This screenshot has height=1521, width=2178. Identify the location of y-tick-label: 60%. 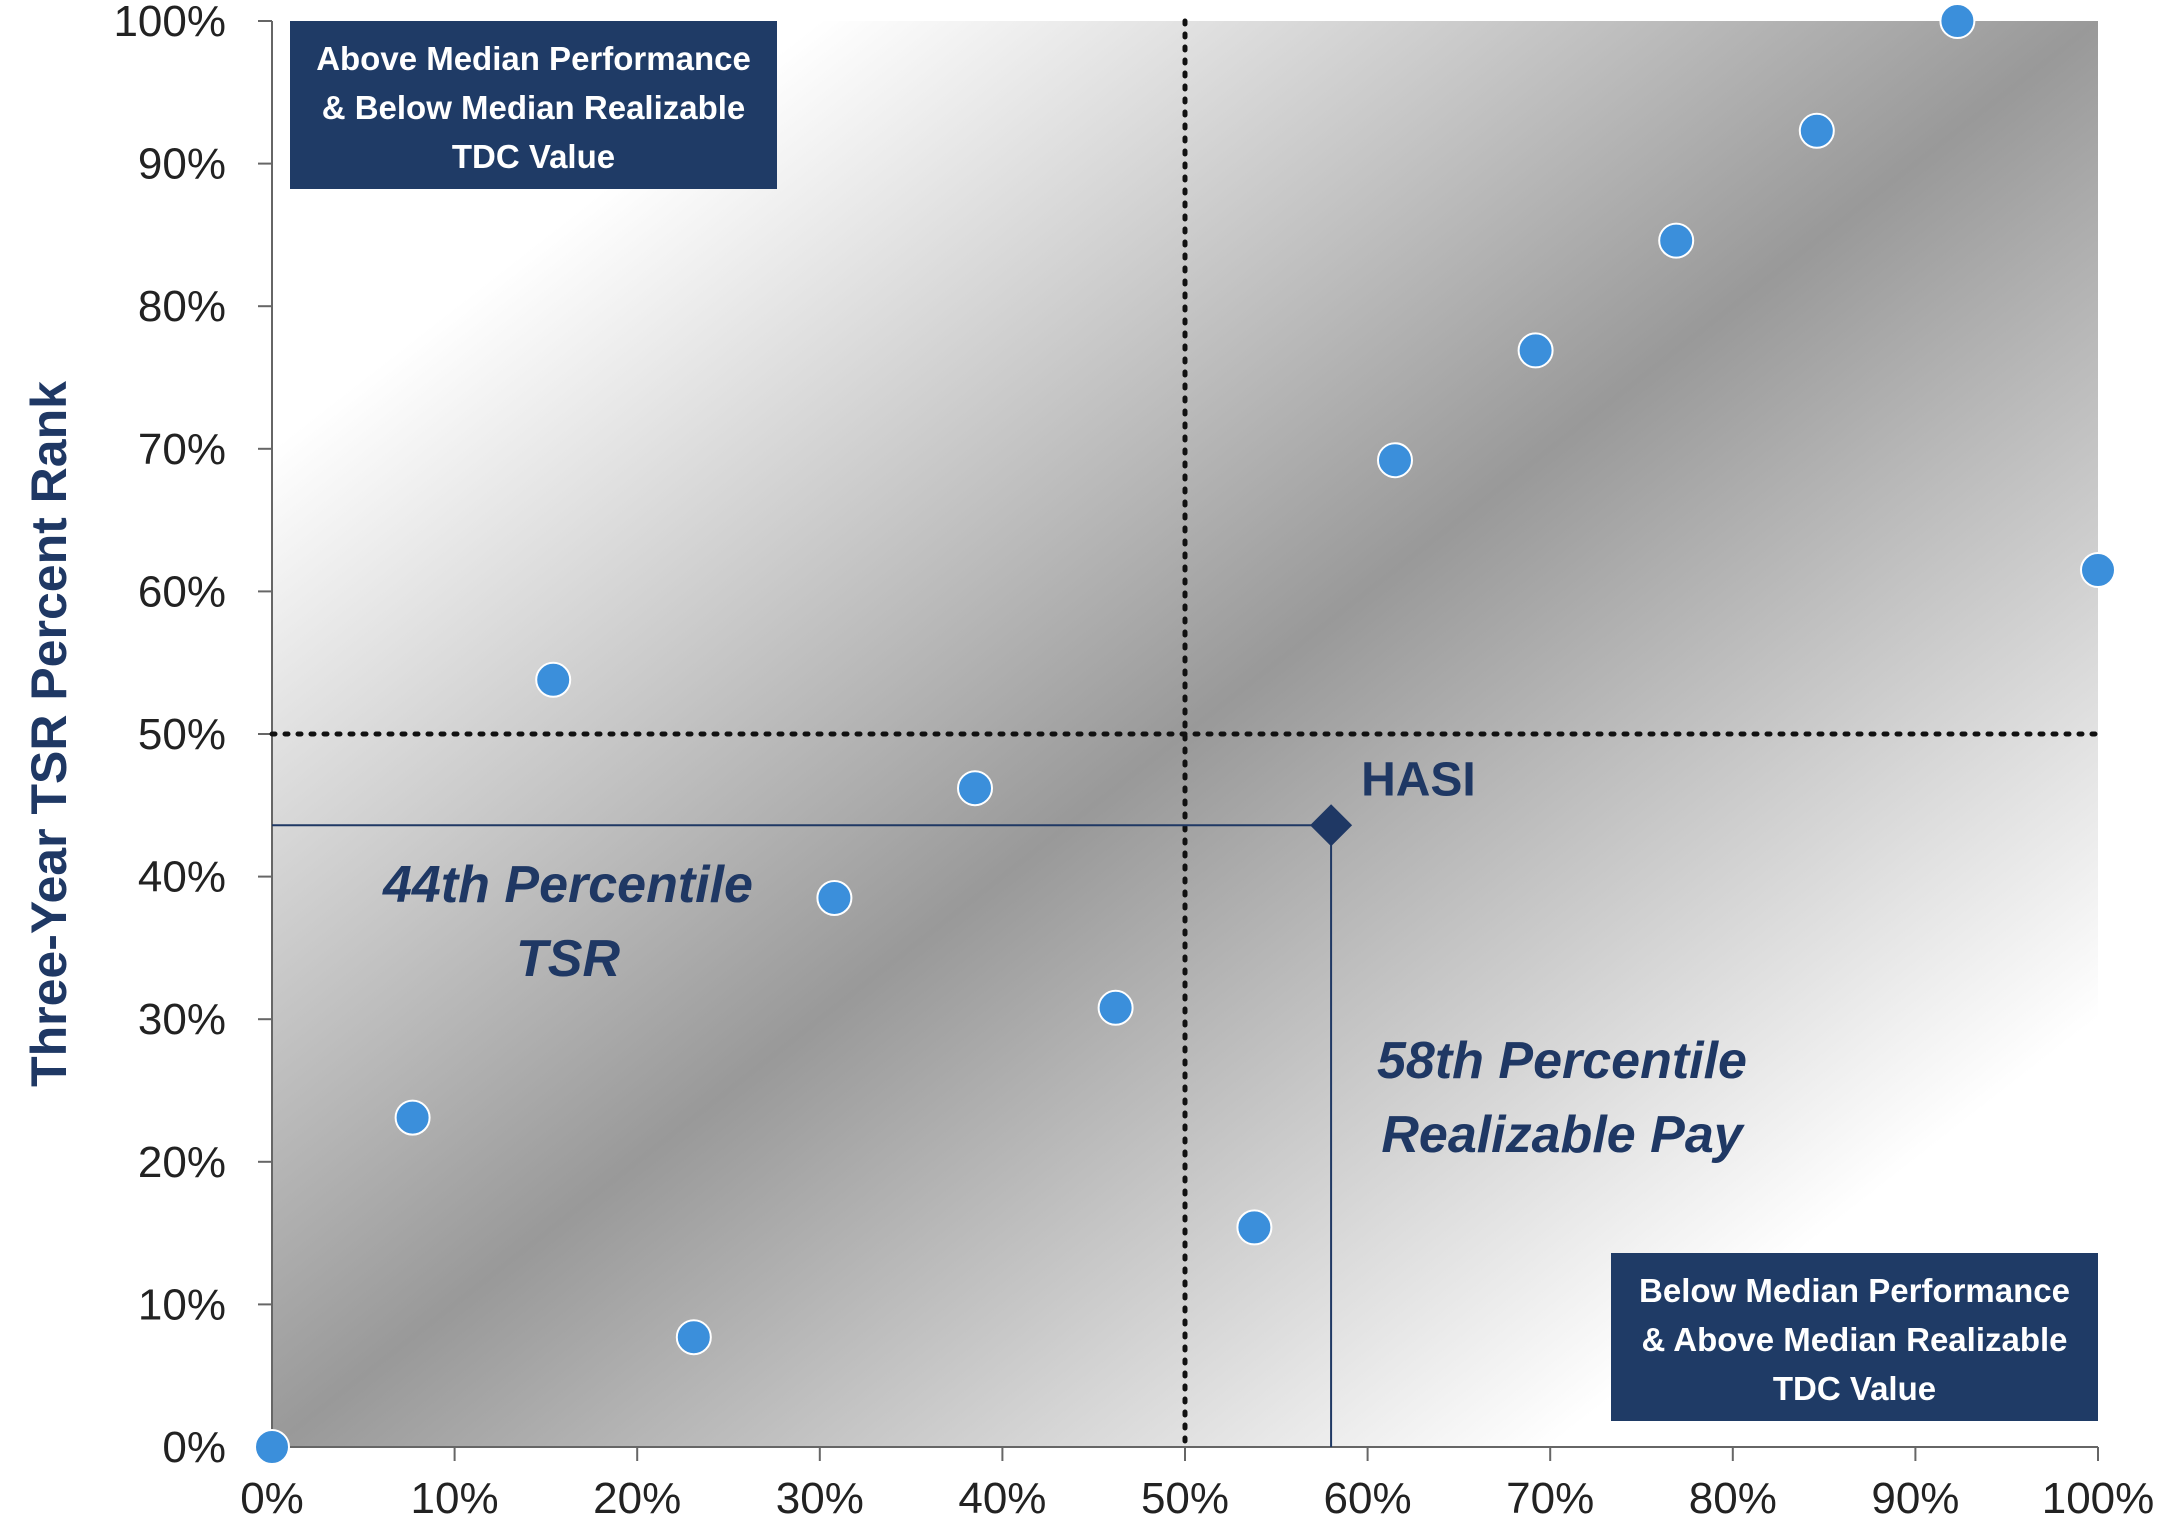
(182, 591).